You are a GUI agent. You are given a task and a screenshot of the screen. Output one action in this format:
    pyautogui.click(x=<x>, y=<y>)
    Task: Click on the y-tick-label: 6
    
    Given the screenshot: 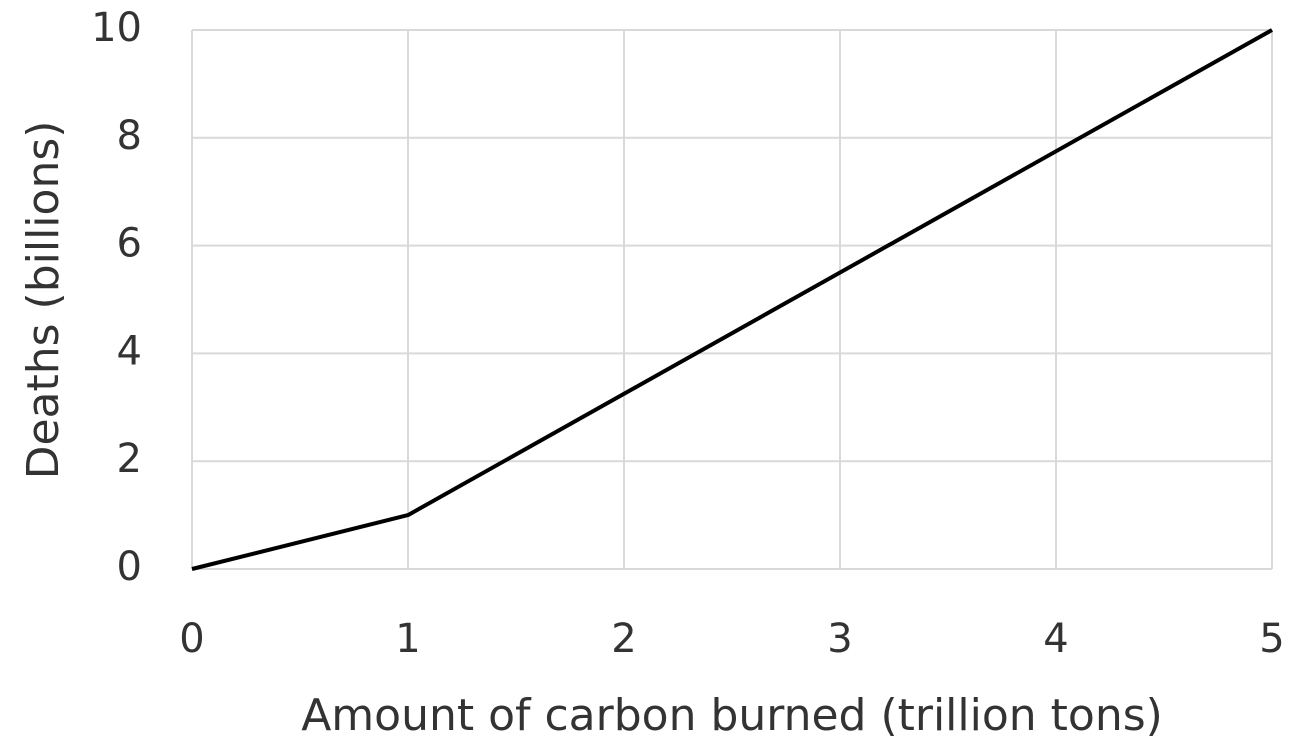 What is the action you would take?
    pyautogui.click(x=129, y=244)
    